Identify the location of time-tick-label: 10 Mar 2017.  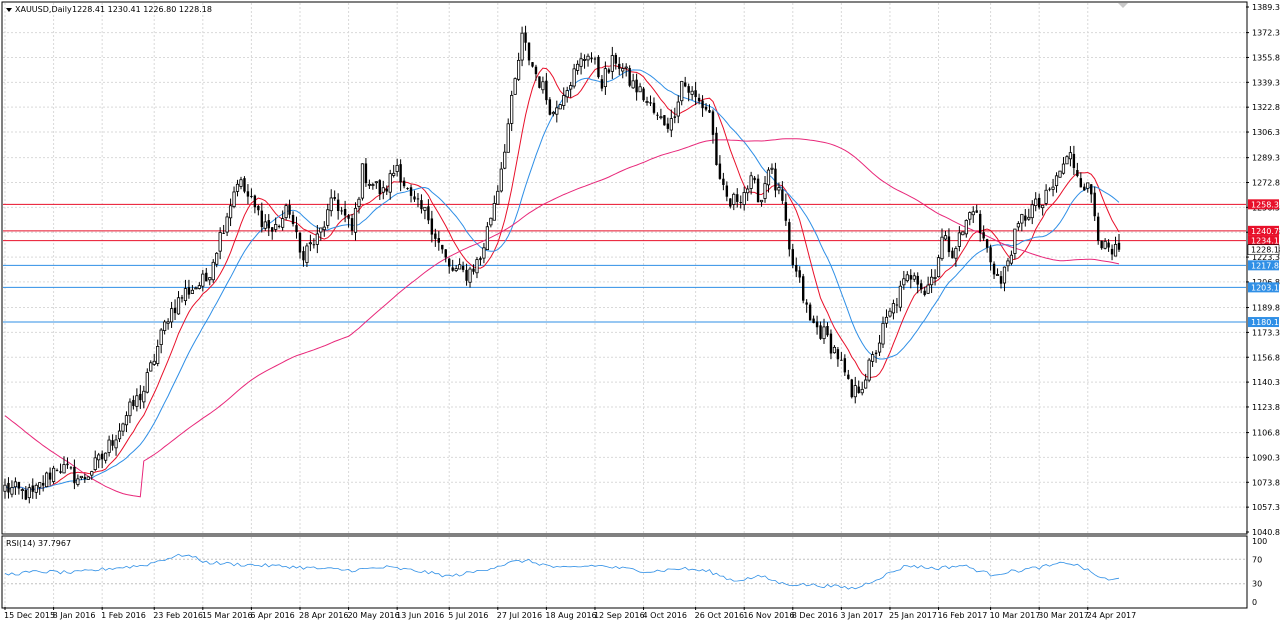
(1015, 615).